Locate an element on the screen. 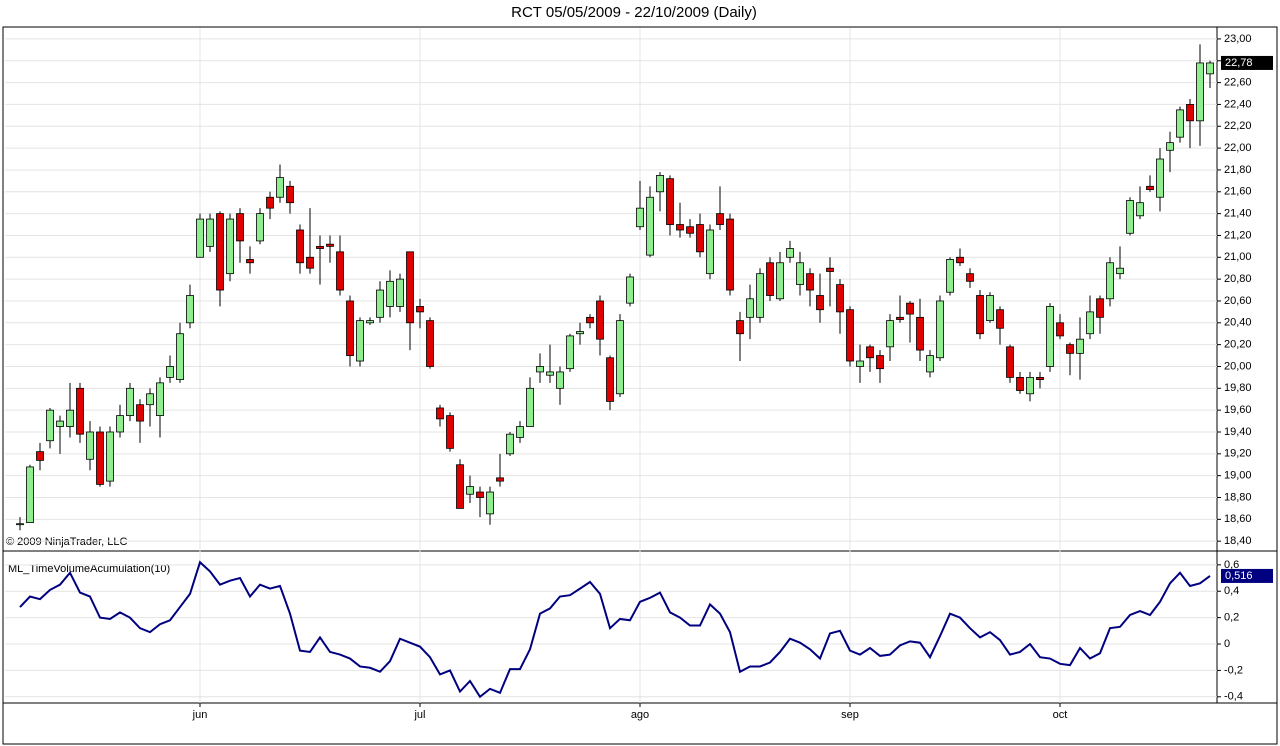 The image size is (1280, 746). y-tick-label: 19,40 is located at coordinates (1238, 432).